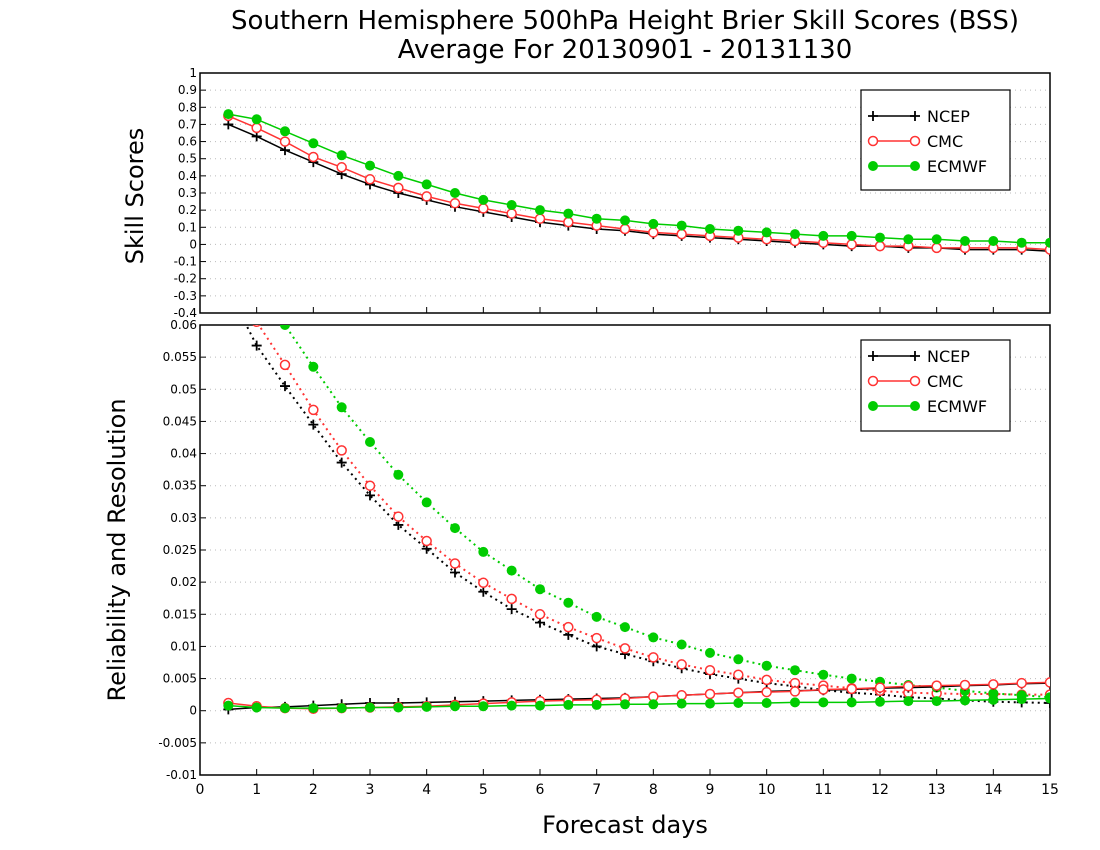 This screenshot has height=850, width=1100. What do you see at coordinates (185, 313) in the screenshot?
I see `top-ytick-label: -0.4` at bounding box center [185, 313].